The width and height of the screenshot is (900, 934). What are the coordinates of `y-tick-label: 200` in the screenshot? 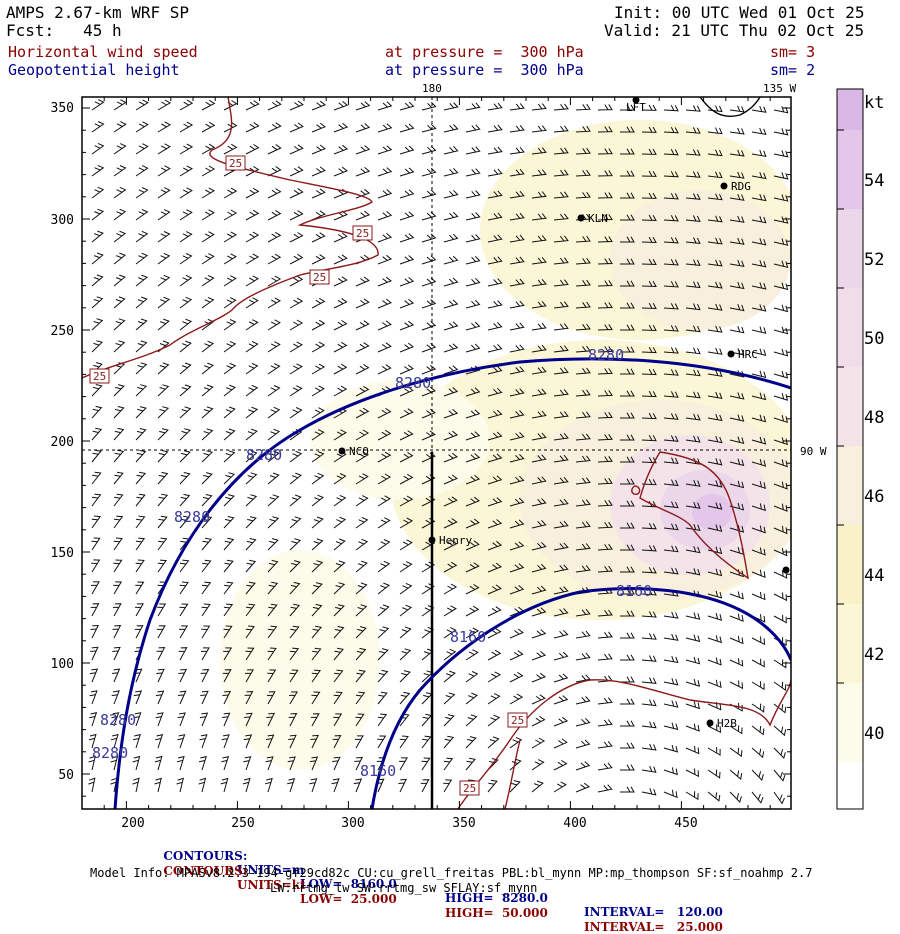 It's located at (62, 442).